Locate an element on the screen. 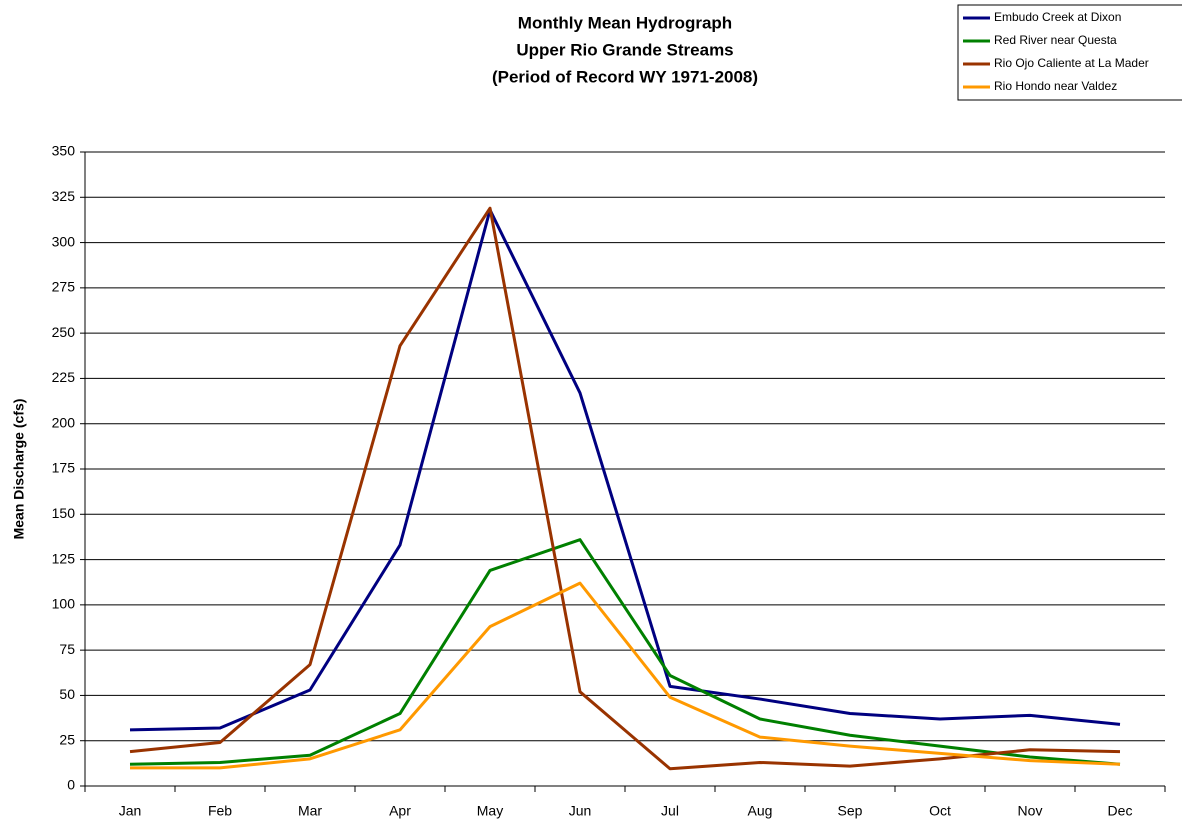  y-tick-label: 150 is located at coordinates (64, 513).